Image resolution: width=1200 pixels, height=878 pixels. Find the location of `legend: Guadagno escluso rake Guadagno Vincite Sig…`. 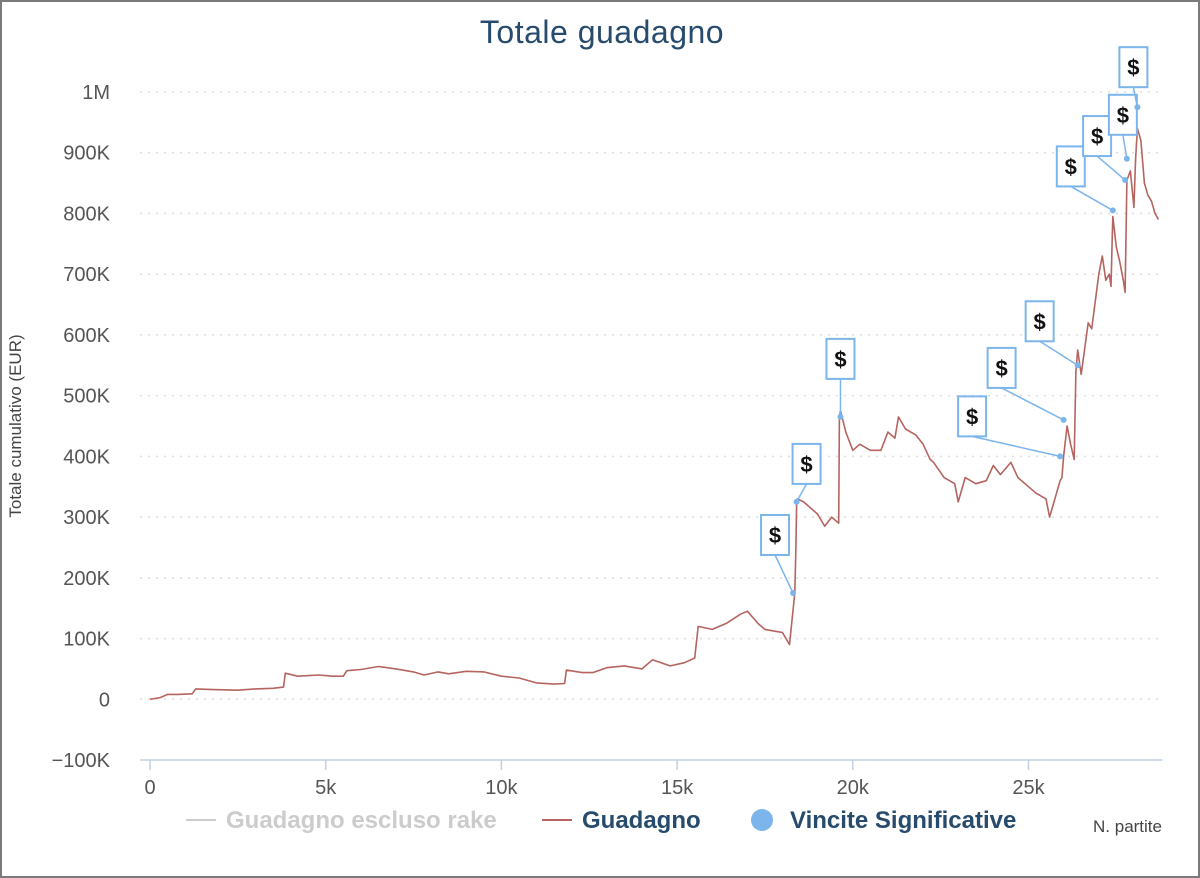

legend: Guadagno escluso rake Guadagno Vincite Sig… is located at coordinates (601, 820).